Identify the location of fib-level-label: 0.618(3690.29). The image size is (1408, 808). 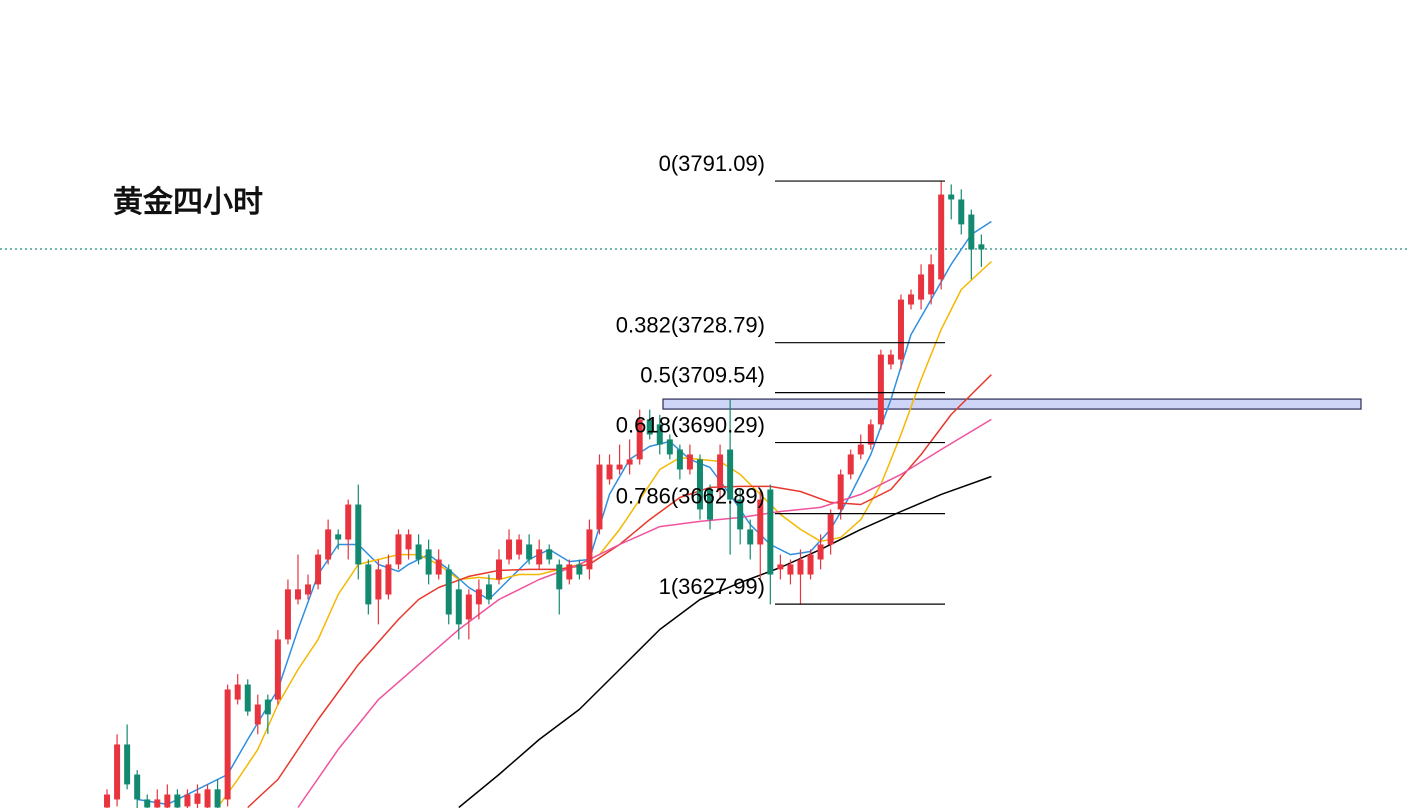
(690, 425).